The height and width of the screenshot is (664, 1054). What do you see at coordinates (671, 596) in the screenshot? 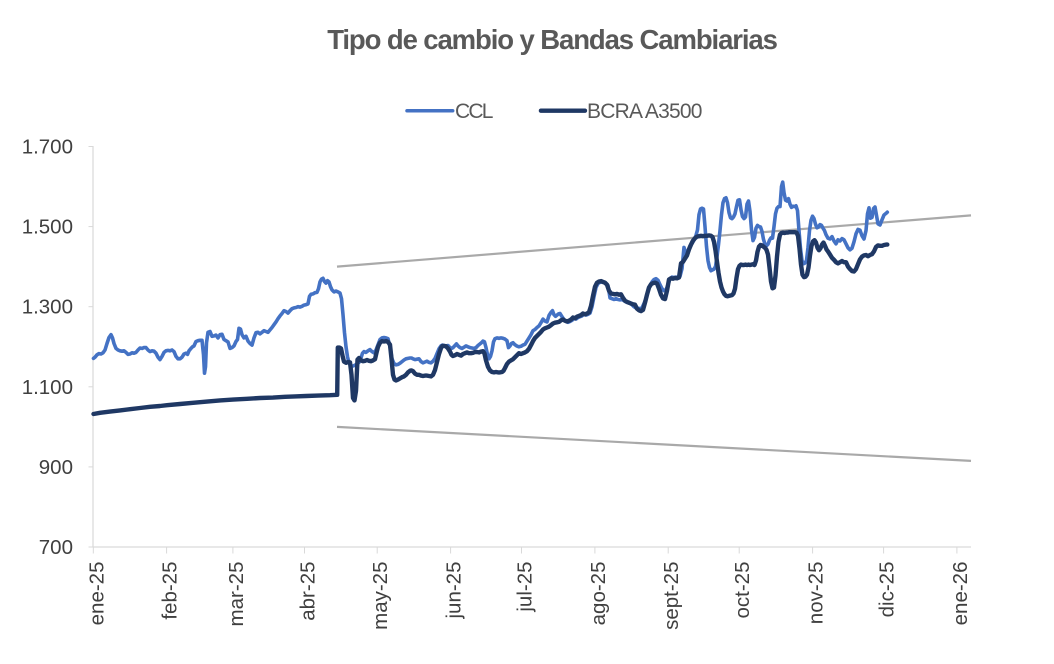
I see `svg-text: sept-25` at bounding box center [671, 596].